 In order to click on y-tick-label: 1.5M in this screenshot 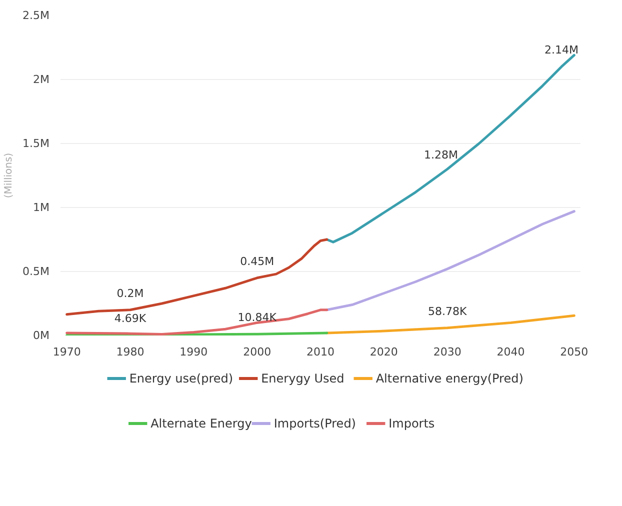, I will do `click(36, 143)`.